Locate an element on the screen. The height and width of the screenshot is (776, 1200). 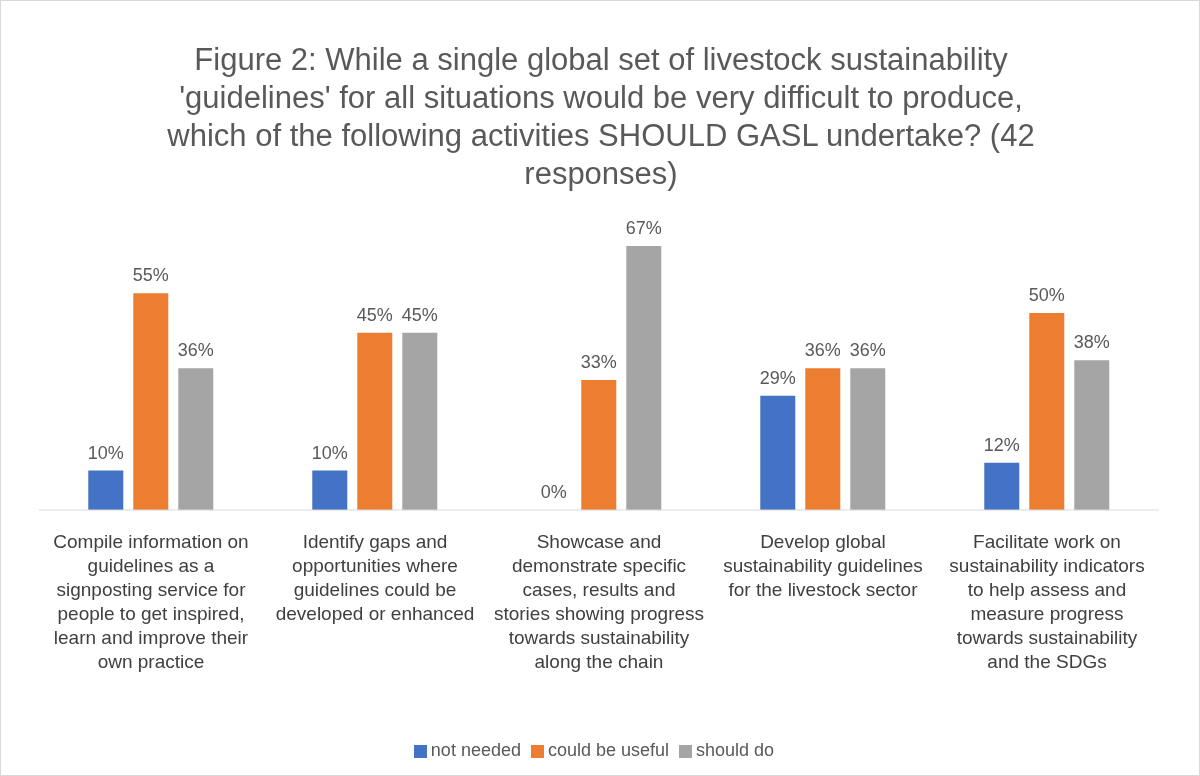
x-tick-label: Identify gaps and opportunities where guidelines could be developed or enhanced is located at coordinates (375, 577).